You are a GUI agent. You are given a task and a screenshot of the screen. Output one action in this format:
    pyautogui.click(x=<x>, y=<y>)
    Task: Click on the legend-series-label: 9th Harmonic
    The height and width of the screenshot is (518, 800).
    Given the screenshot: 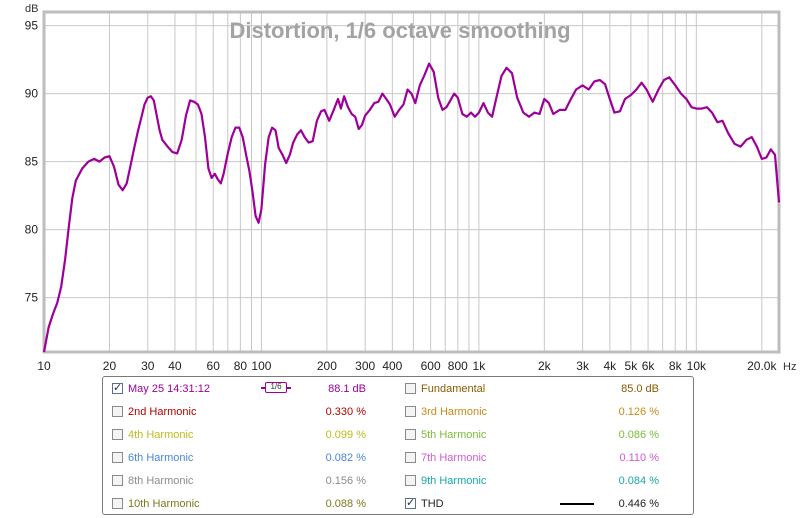 What is the action you would take?
    pyautogui.click(x=454, y=481)
    